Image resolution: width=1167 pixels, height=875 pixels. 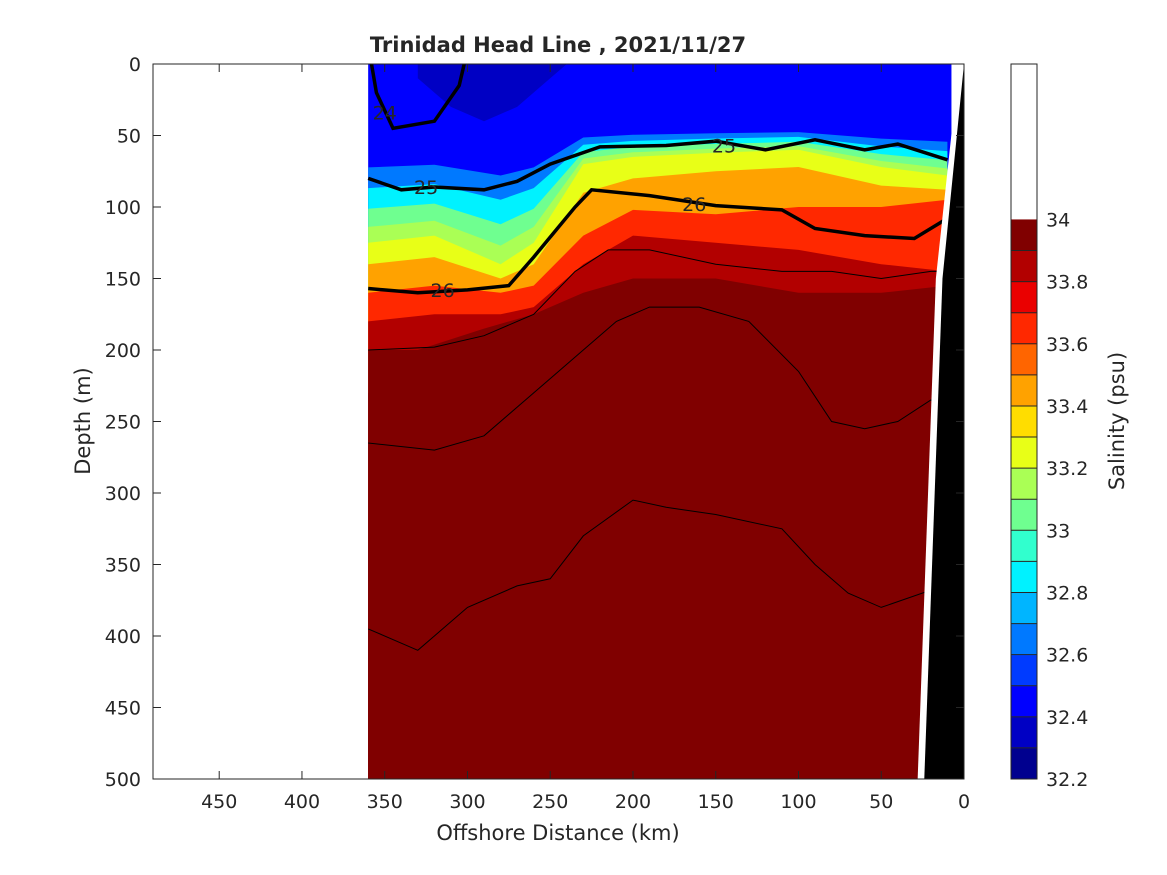 I want to click on colorbar-tick-label: 32.4, so click(x=1067, y=718).